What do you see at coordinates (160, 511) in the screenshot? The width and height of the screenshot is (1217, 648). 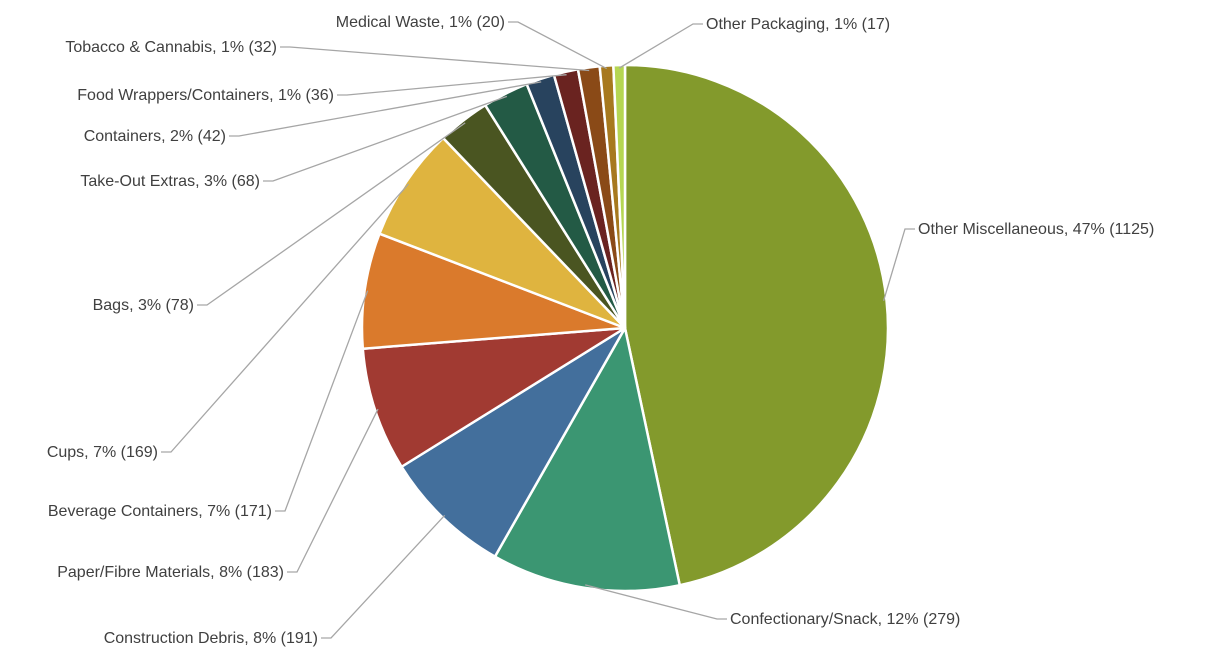 I see `data-label: Beverage Containers, 7% (171)` at bounding box center [160, 511].